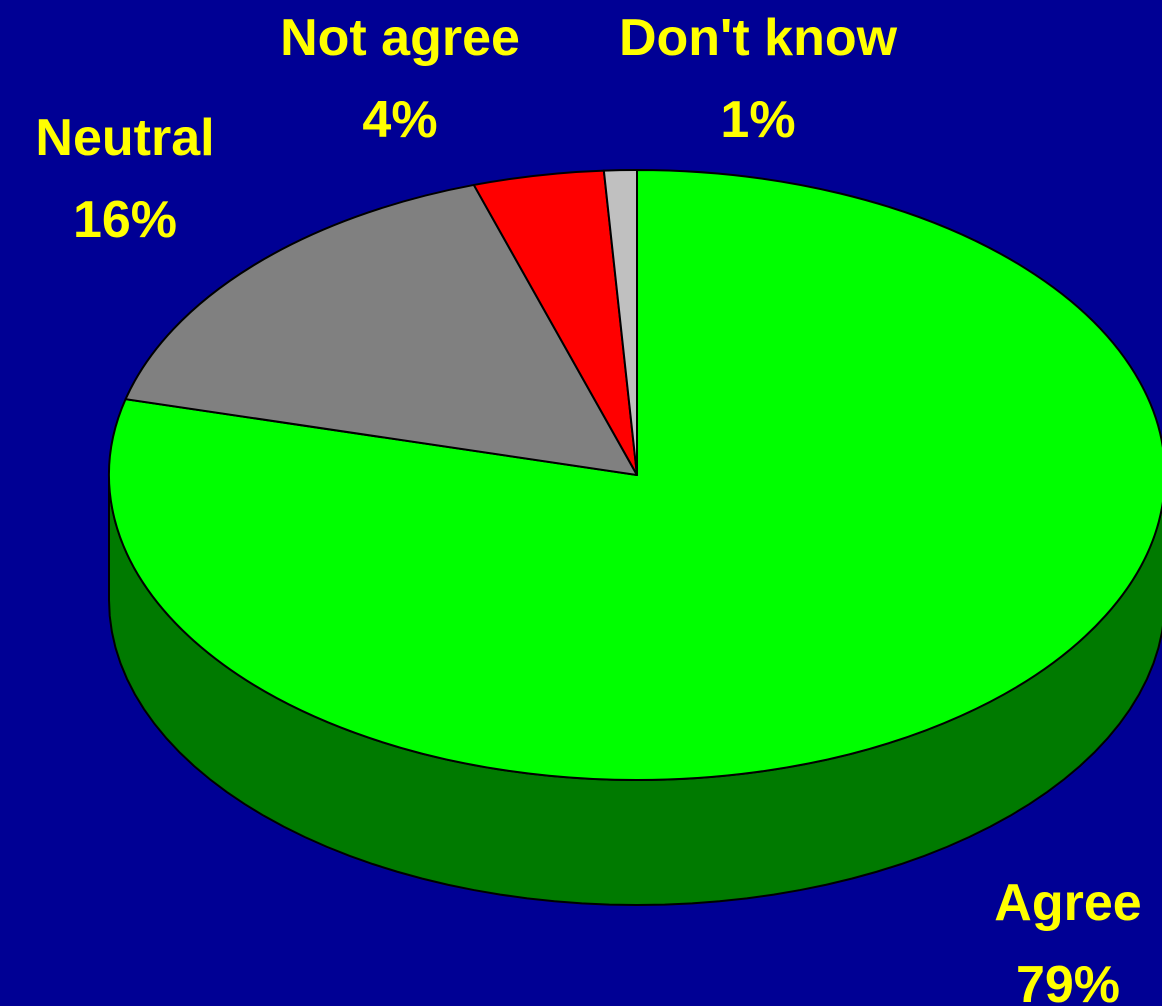  I want to click on pie-value-don-t-know: 1%, so click(757, 120).